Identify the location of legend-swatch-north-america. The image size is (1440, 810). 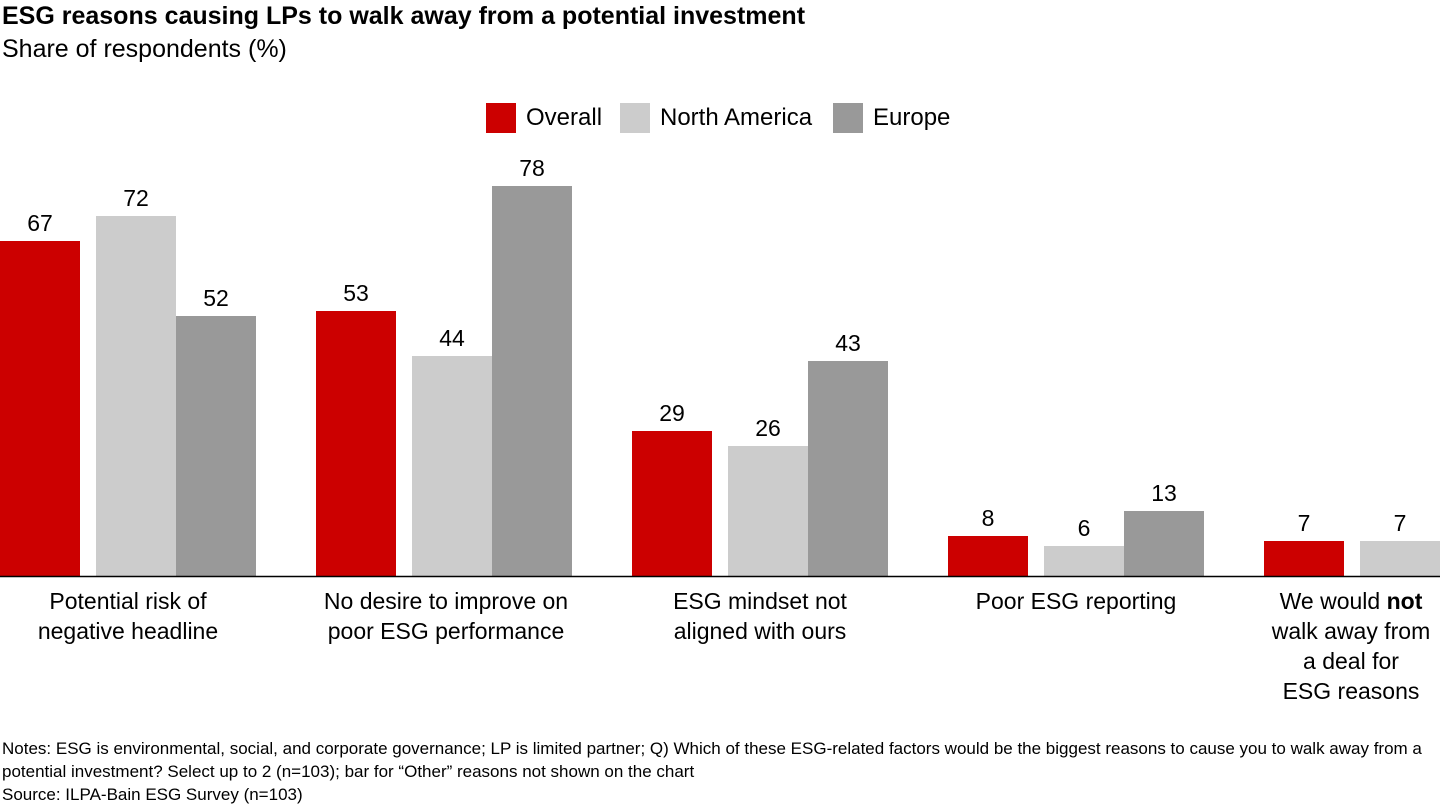
(635, 118).